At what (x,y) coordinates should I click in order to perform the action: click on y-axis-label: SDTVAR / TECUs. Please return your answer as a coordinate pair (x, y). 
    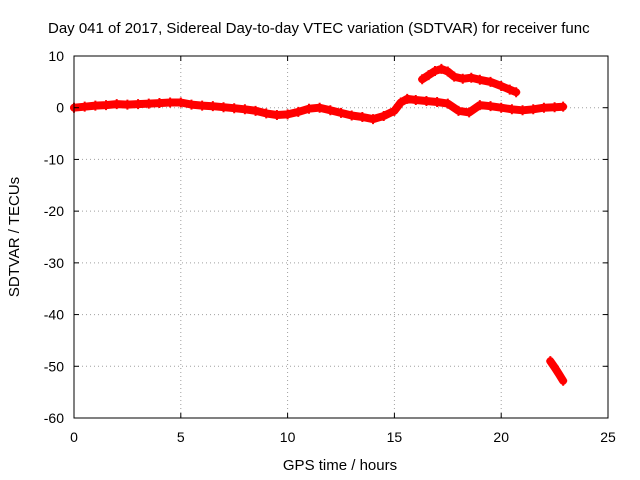
    Looking at the image, I should click on (14, 237).